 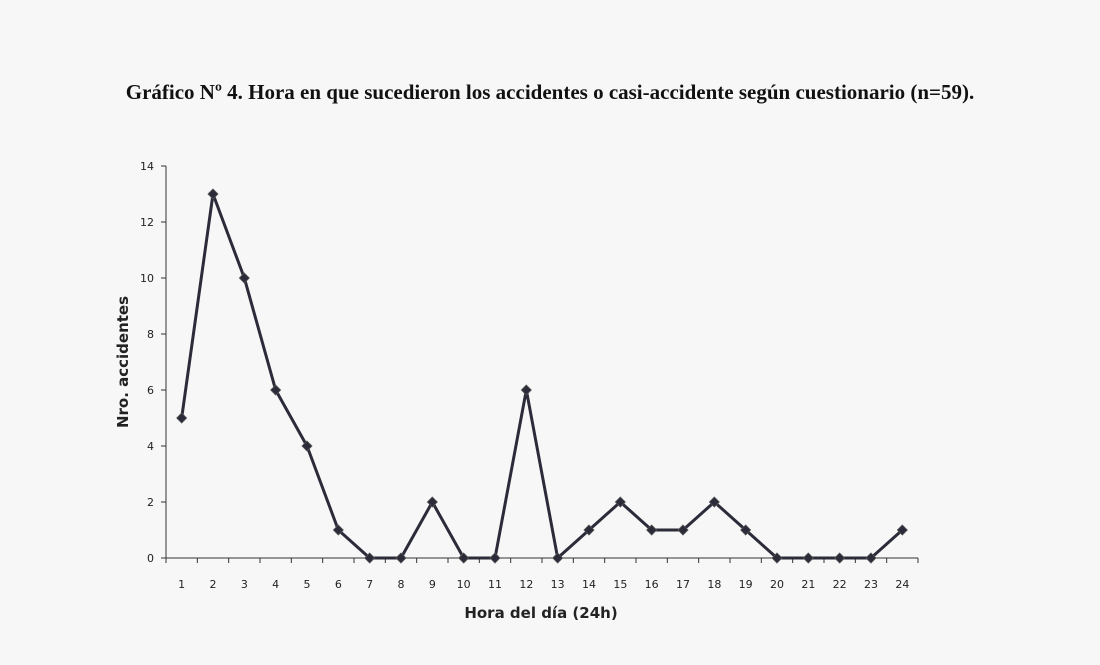 I want to click on y-tick-label: 8, so click(x=150, y=334).